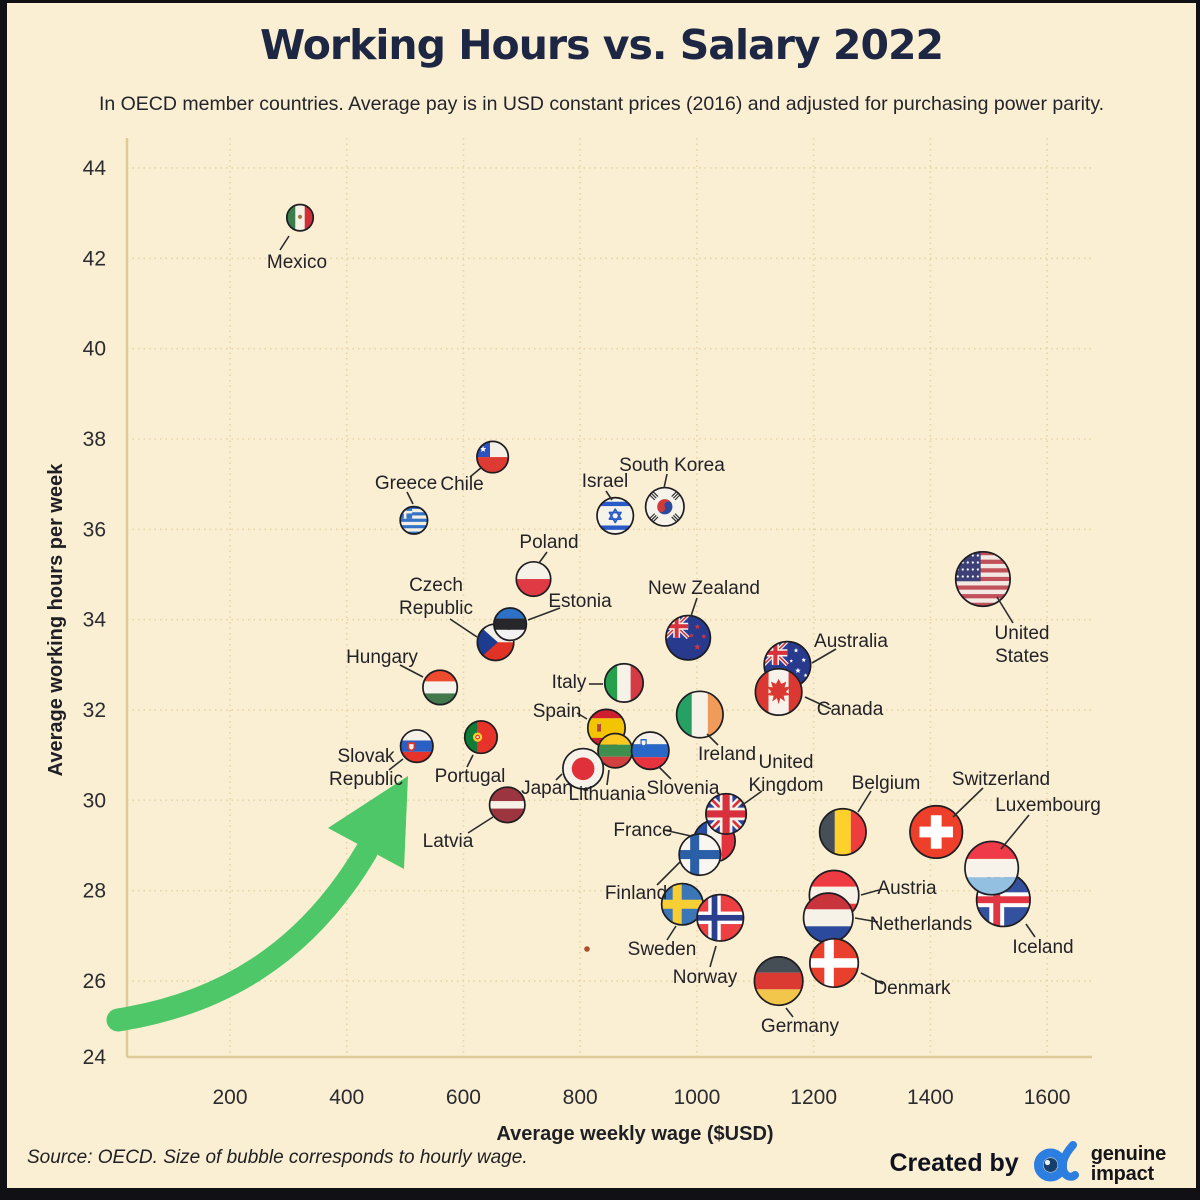 The width and height of the screenshot is (1200, 1200). Describe the element at coordinates (580, 601) in the screenshot. I see `country-label-estonia: Estonia` at that location.